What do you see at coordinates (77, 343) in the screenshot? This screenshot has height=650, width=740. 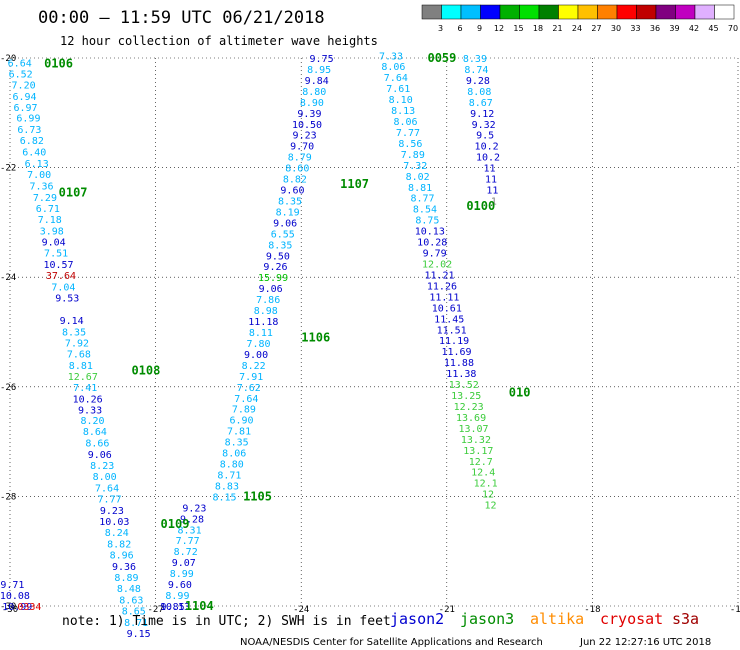 I see `wave-height-label: 7.92` at bounding box center [77, 343].